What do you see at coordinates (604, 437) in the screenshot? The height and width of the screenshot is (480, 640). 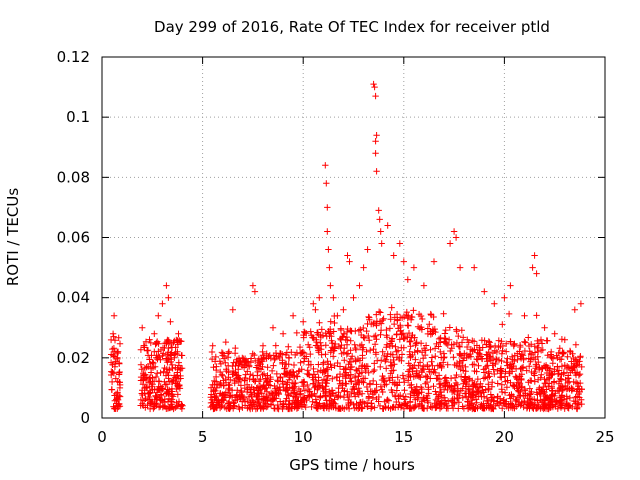 I see `x-tick-label: 25` at bounding box center [604, 437].